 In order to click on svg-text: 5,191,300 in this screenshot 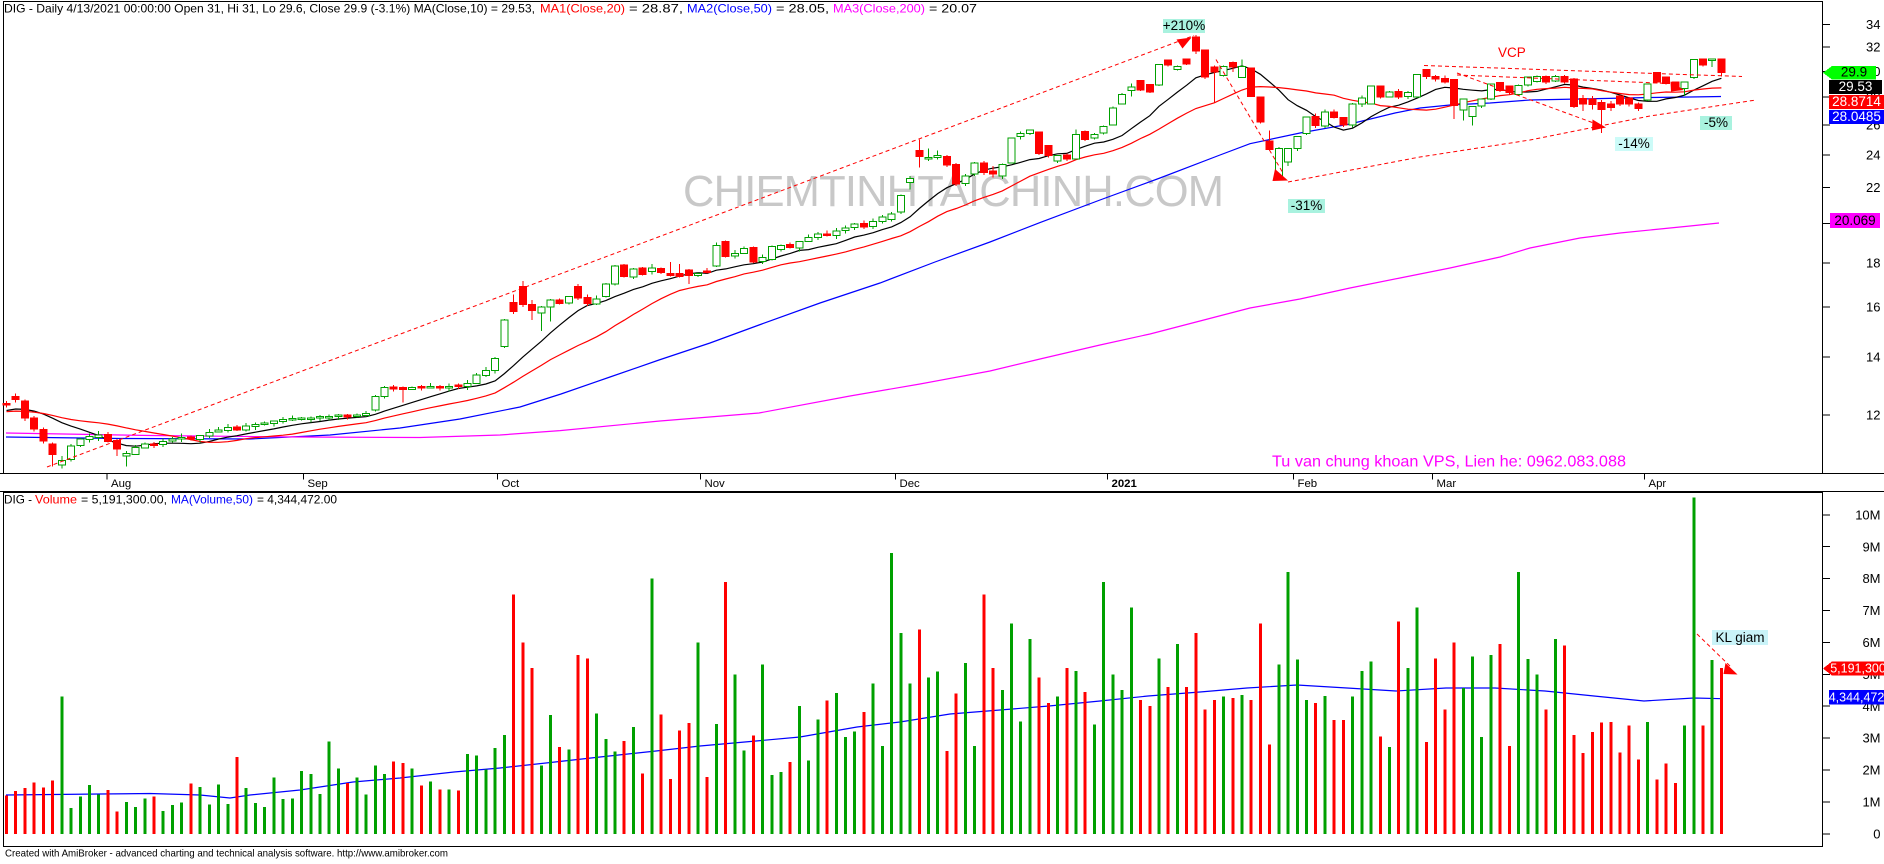, I will do `click(1857, 669)`.